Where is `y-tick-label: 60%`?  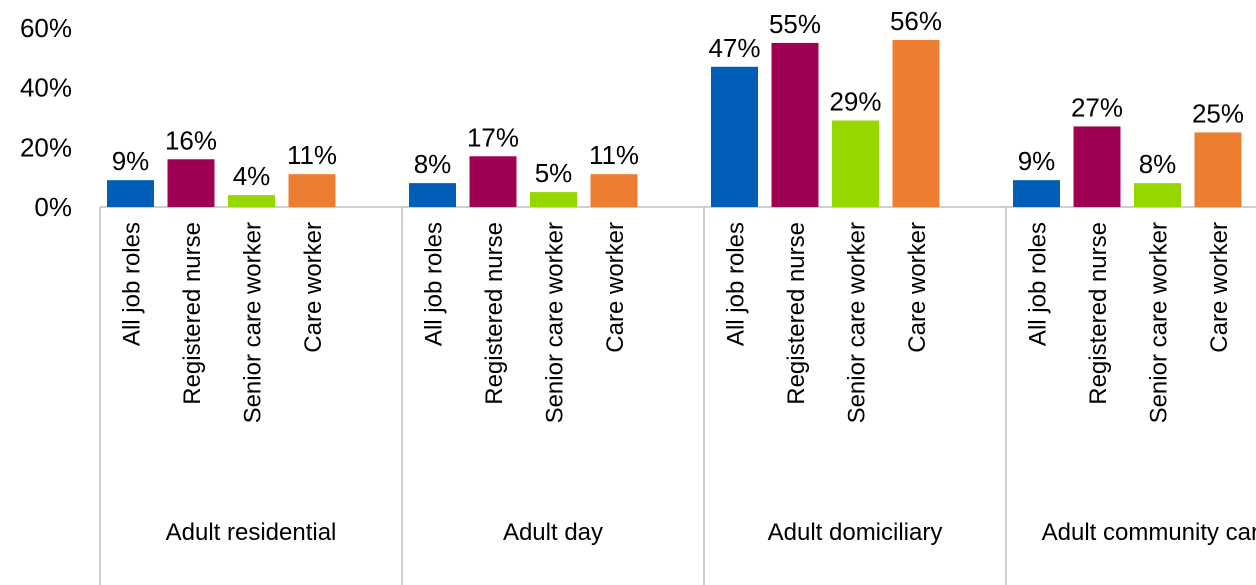 y-tick-label: 60% is located at coordinates (46, 28).